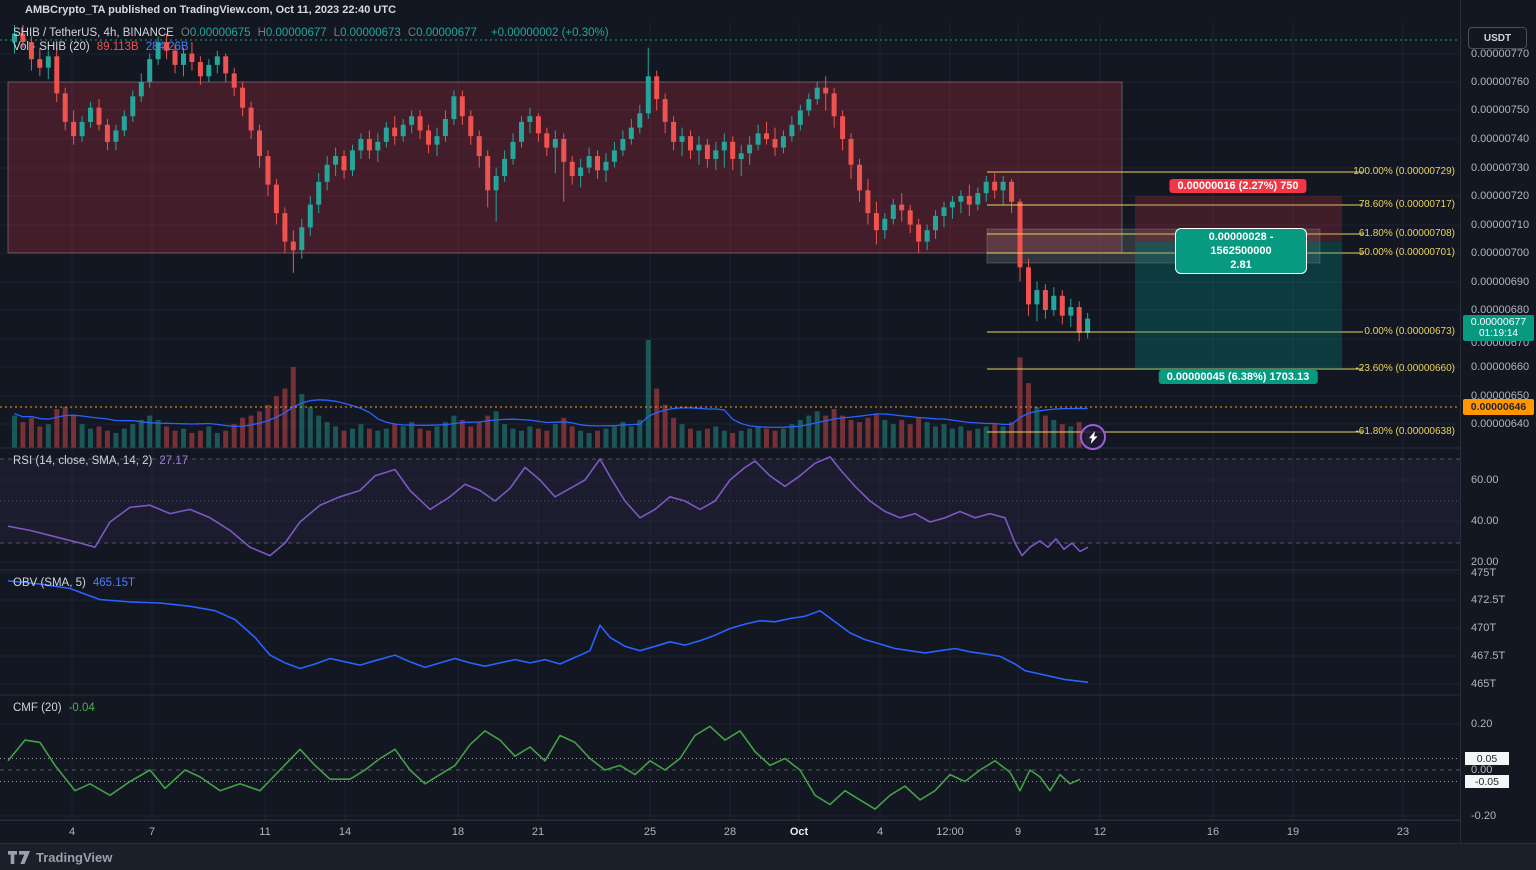 Image resolution: width=1536 pixels, height=870 pixels. Describe the element at coordinates (215, 33) in the screenshot. I see `ohlc-pair: O0.00000675` at that location.